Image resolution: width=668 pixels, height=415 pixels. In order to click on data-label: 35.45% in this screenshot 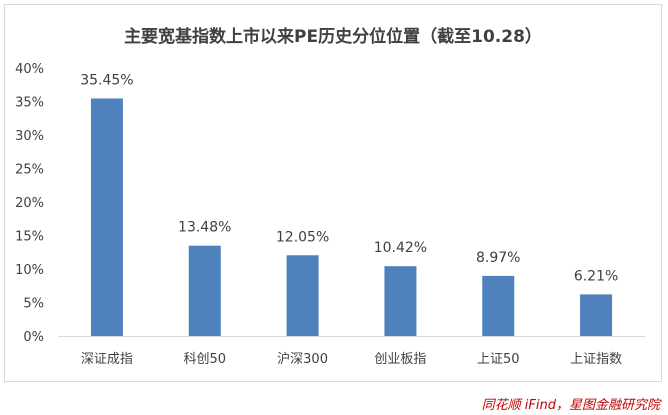, I will do `click(106, 80)`.